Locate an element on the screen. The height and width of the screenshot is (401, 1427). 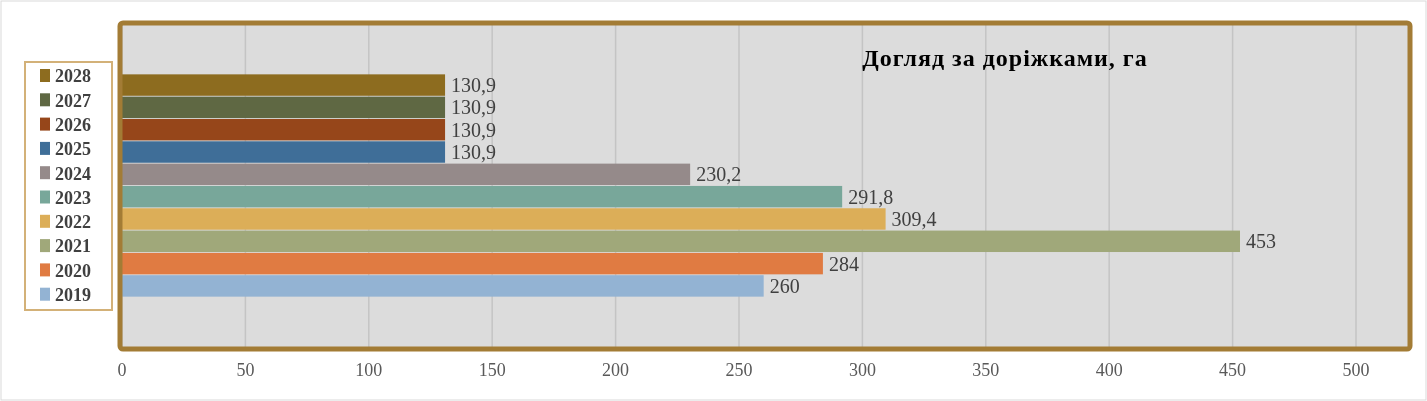
x-tick-label: 150 is located at coordinates (492, 370).